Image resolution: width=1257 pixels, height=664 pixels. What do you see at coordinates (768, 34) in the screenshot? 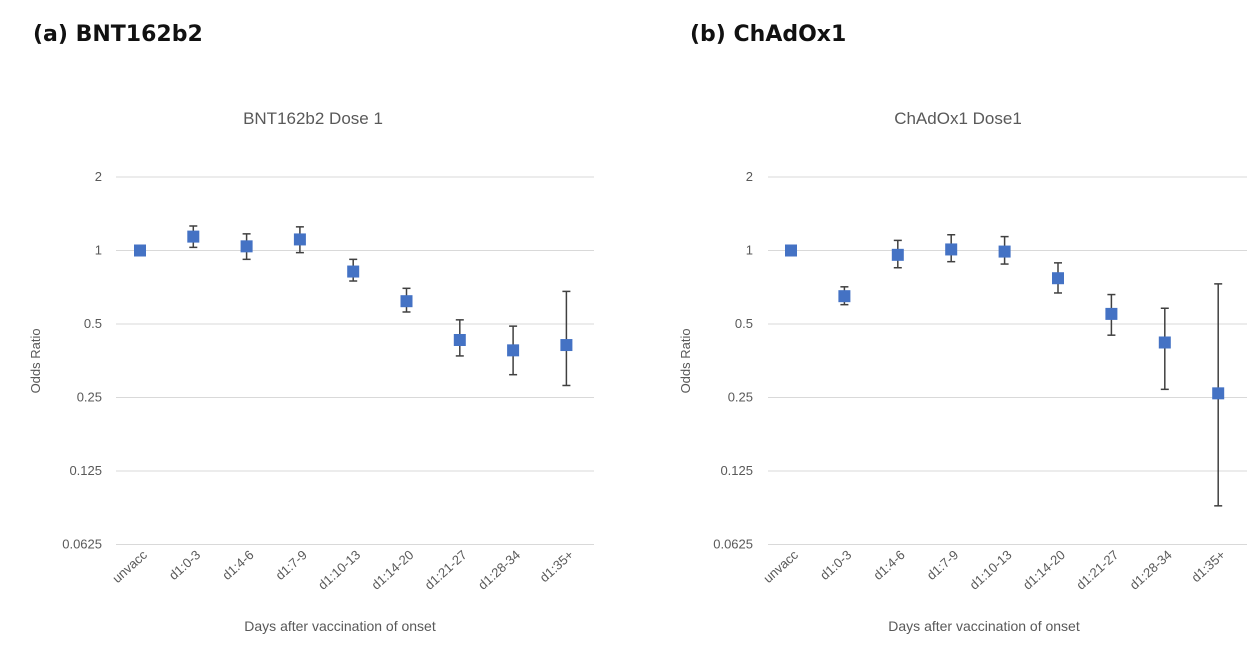
I see `panel-b-label: (b) ChAdOx1` at bounding box center [768, 34].